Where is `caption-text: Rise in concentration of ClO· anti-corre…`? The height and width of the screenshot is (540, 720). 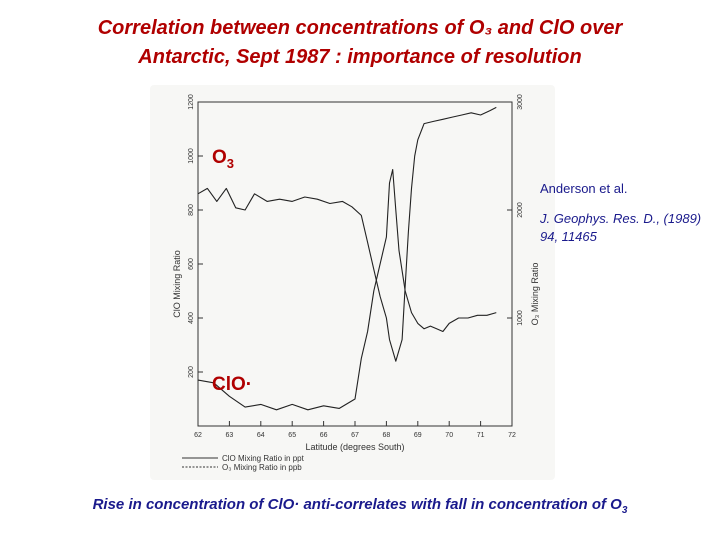
caption-text: Rise in concentration of ClO· anti-corre… is located at coordinates (357, 504).